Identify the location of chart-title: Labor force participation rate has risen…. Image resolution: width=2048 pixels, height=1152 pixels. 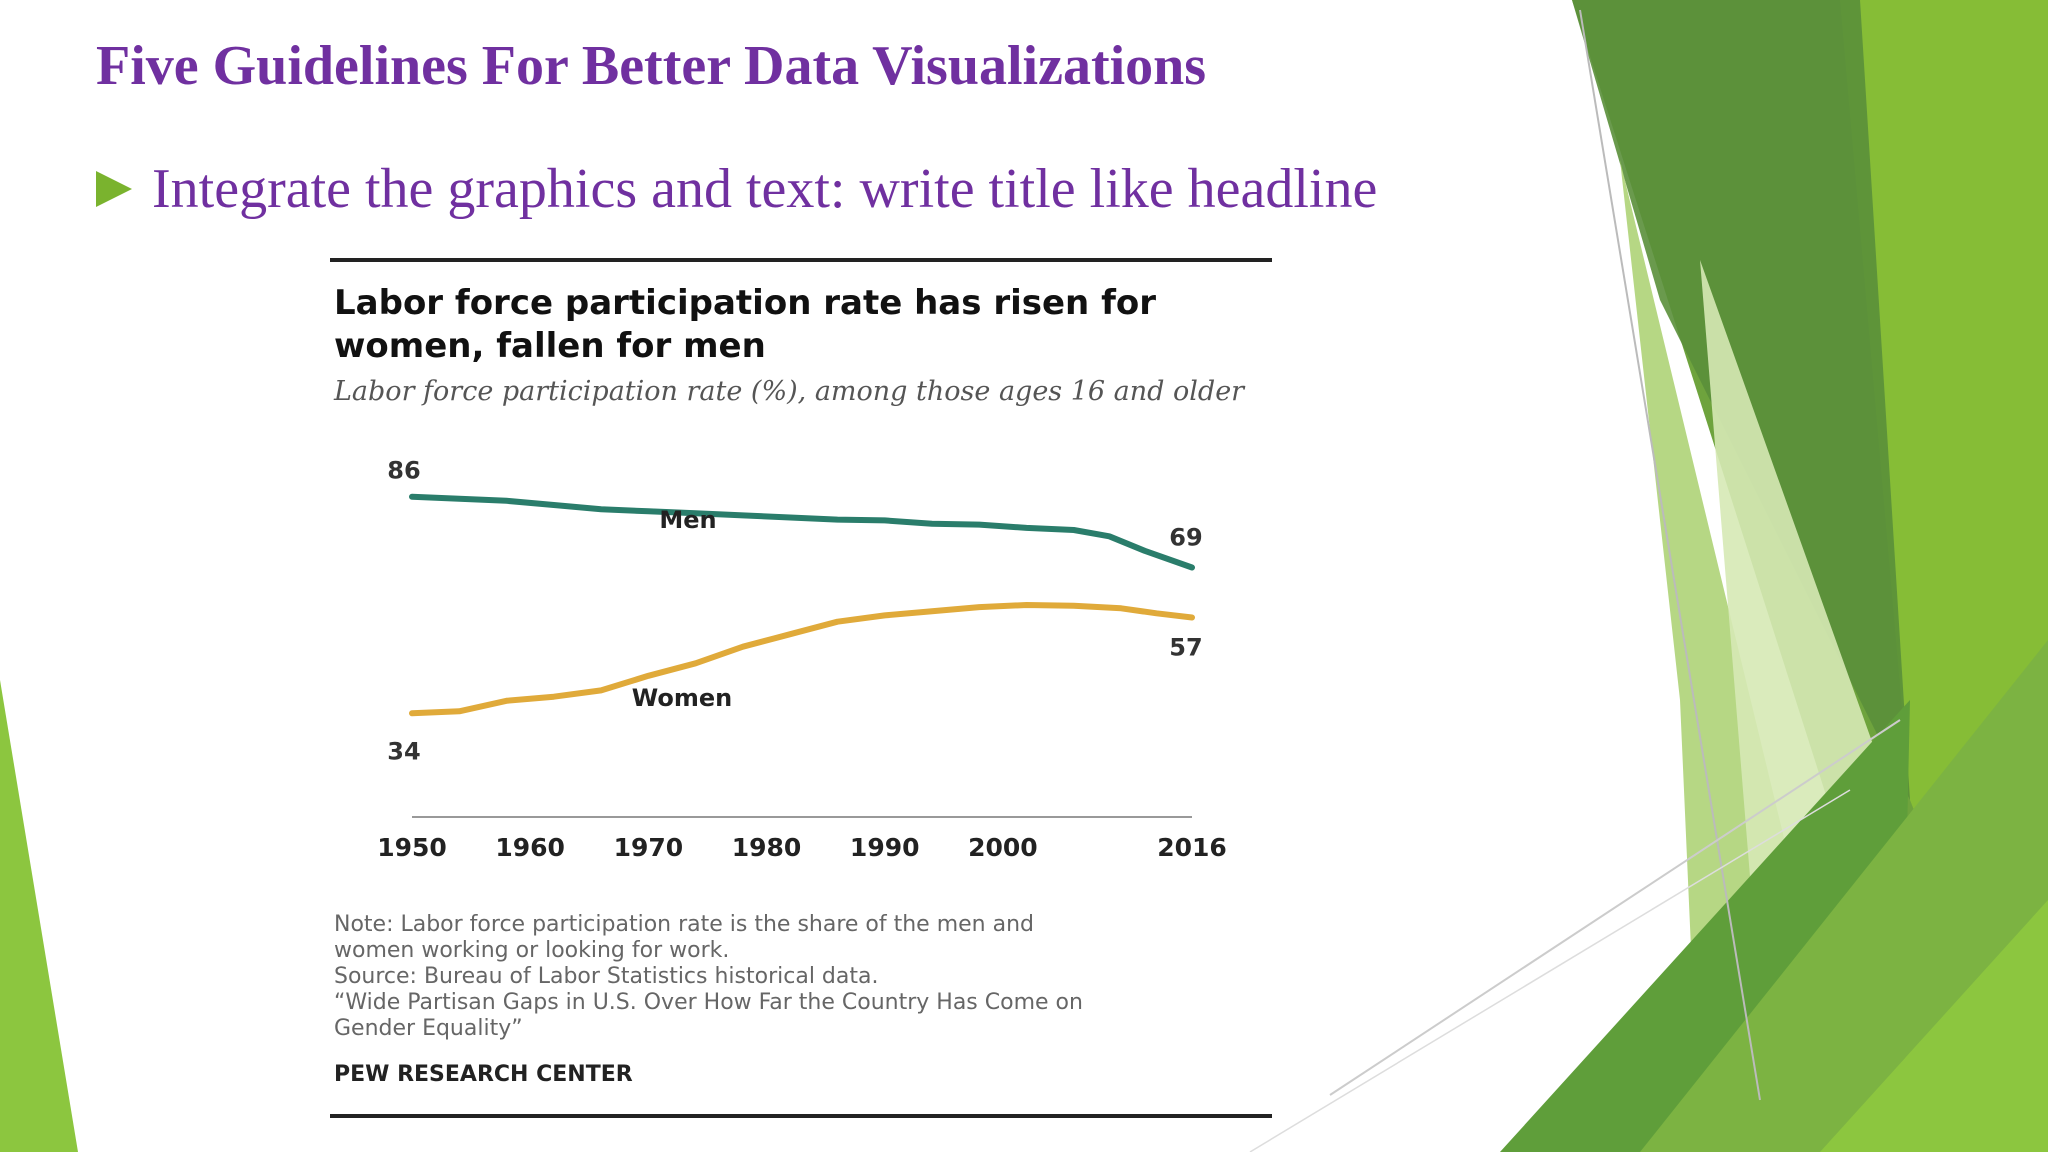
(745, 324).